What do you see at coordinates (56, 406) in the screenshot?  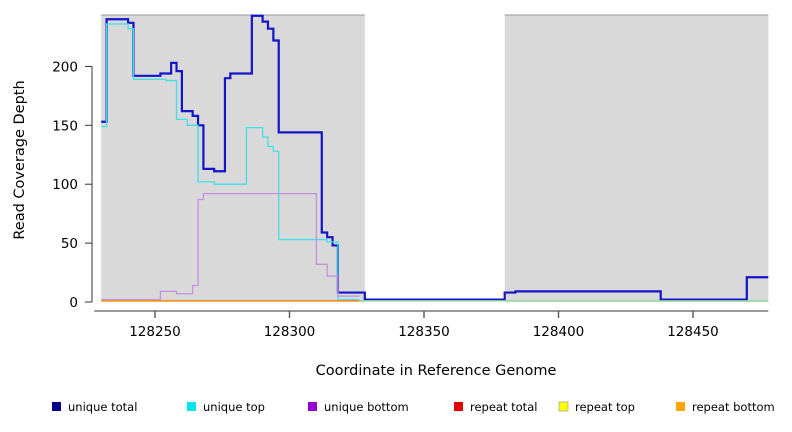 I see `legend-swatch-unique-total` at bounding box center [56, 406].